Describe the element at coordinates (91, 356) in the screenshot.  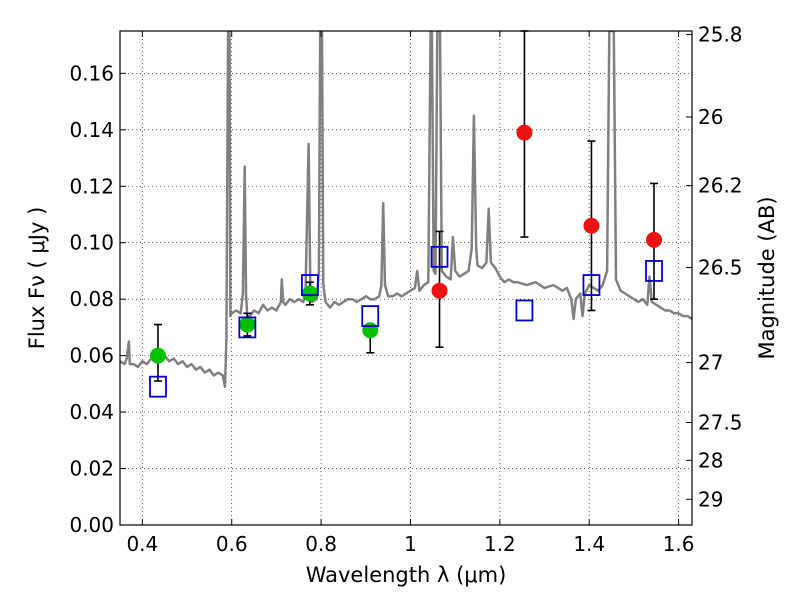
I see `y-tick-label: 0.06` at that location.